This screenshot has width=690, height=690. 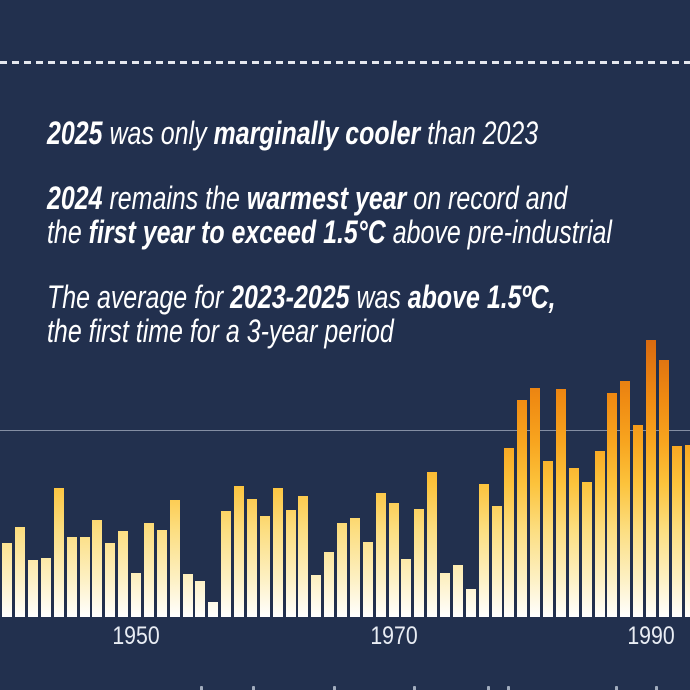 What do you see at coordinates (625, 499) in the screenshot?
I see `bar-1988` at bounding box center [625, 499].